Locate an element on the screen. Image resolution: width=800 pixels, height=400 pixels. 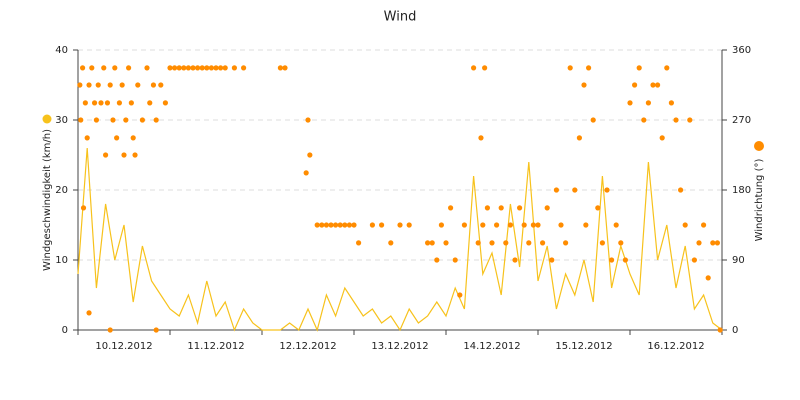
y2-tick-label: 0 is located at coordinates (735, 330).